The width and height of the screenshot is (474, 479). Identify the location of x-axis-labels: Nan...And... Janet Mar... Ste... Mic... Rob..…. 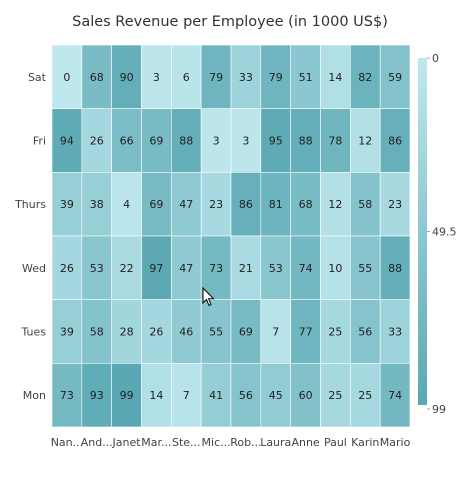
(231, 442).